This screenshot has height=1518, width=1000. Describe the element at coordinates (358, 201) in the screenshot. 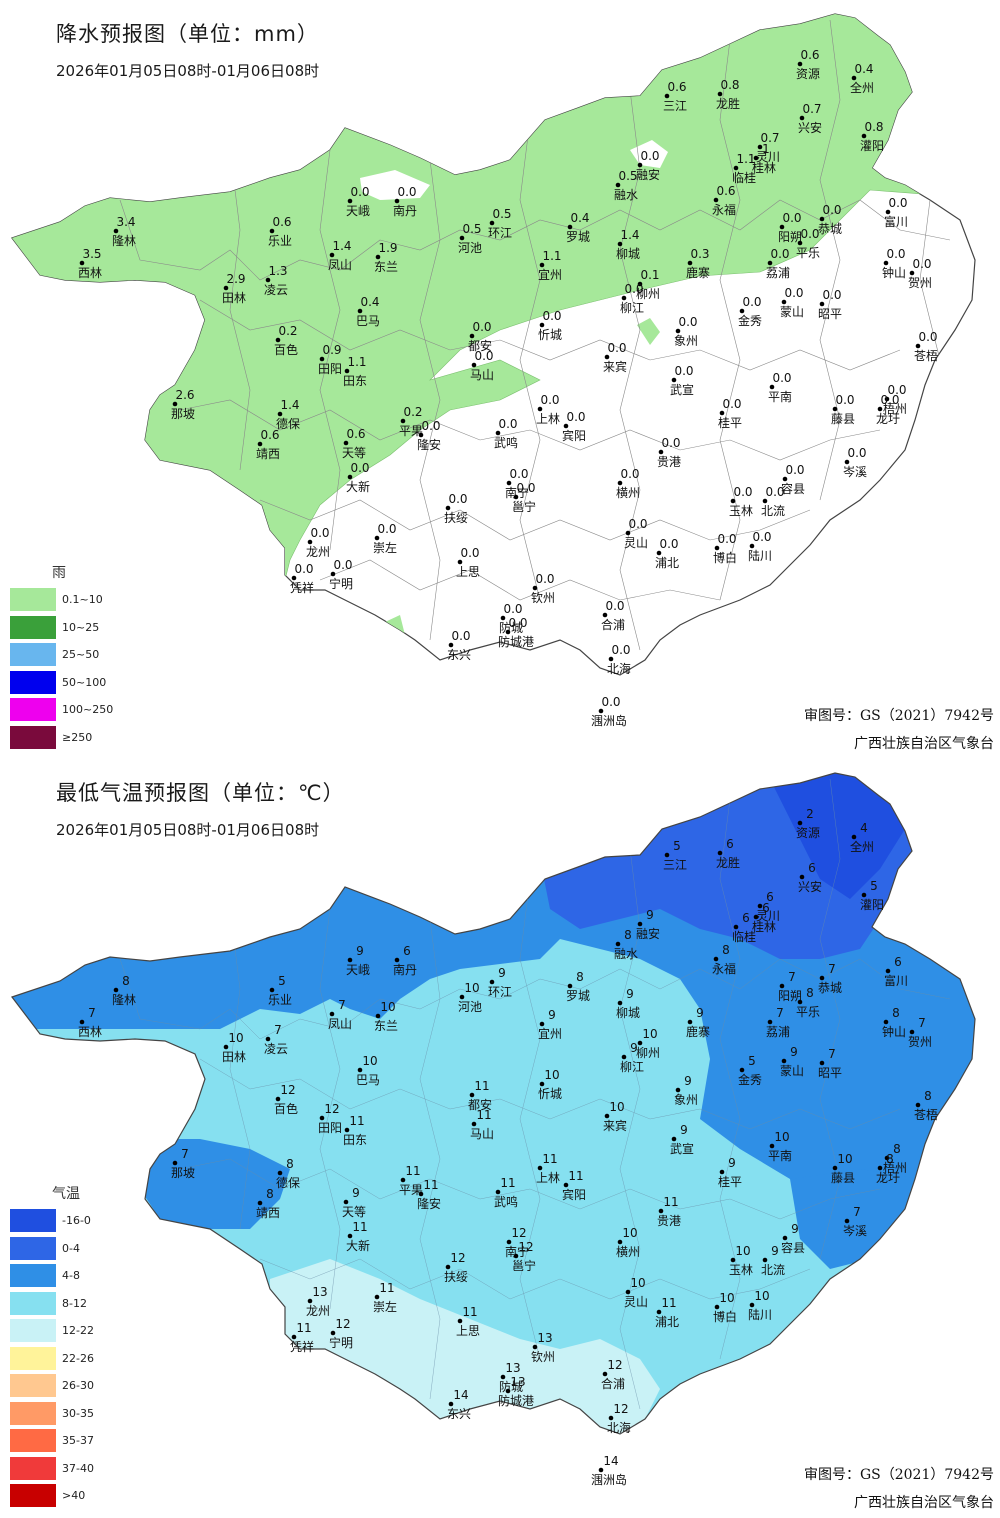

I see `station-rain: 0.0 天峨` at that location.